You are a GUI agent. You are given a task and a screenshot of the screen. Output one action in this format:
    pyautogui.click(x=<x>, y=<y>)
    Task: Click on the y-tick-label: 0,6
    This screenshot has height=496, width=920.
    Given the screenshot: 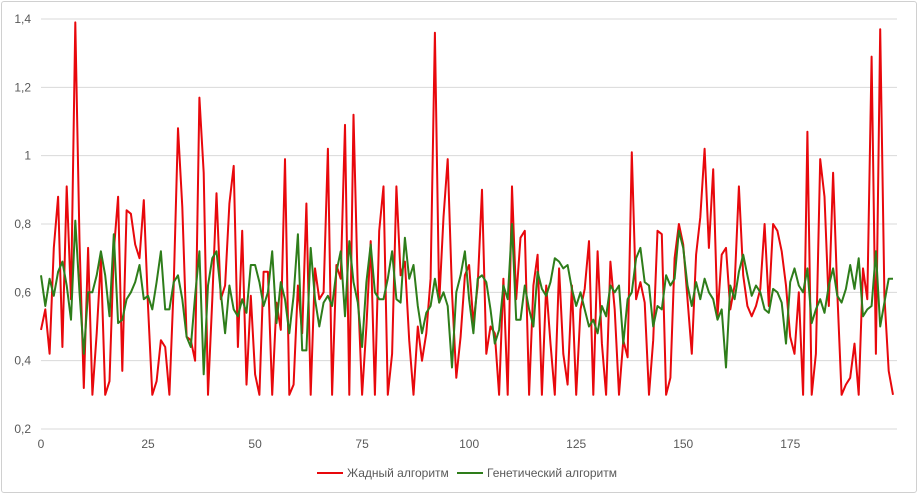 What is the action you would take?
    pyautogui.click(x=22, y=292)
    